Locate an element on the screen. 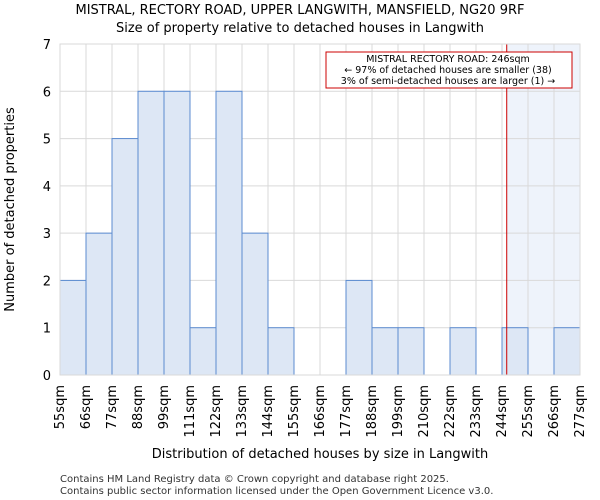 The image size is (600, 500). x-tick-label: 111sqm is located at coordinates (190, 411).